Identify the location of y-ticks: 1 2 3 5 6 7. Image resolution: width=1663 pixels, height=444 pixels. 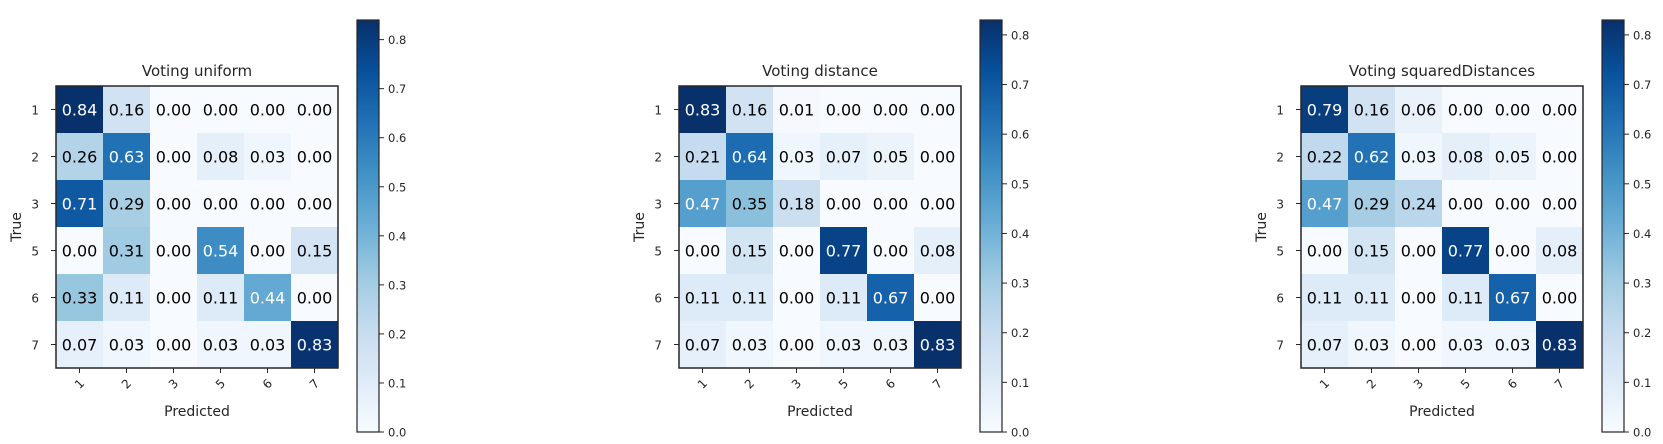
(666, 228).